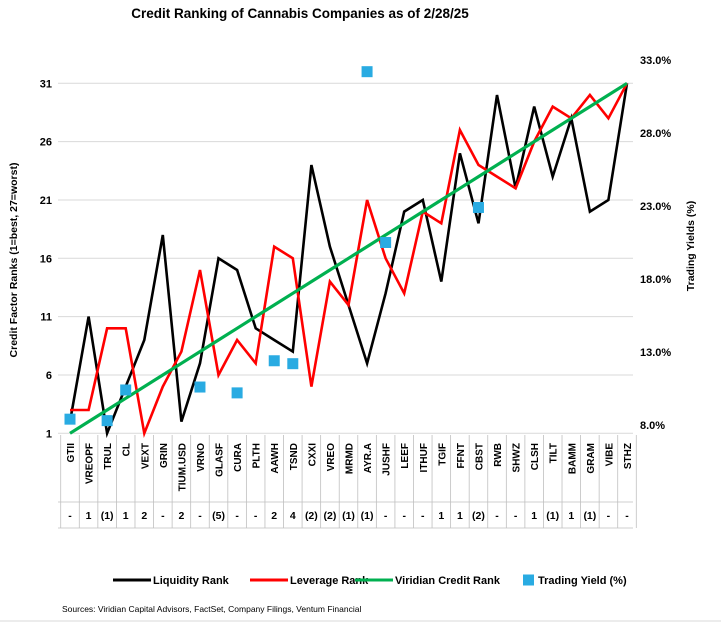 The image size is (721, 627). I want to click on right-axis-tick: 13.0%, so click(655, 353).